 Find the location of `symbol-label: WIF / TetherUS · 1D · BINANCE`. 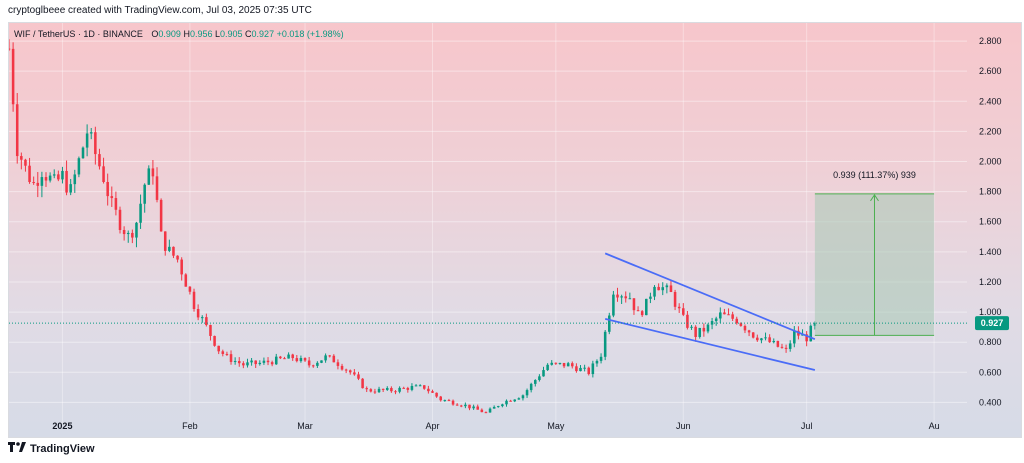

symbol-label: WIF / TetherUS · 1D · BINANCE is located at coordinates (78, 34).